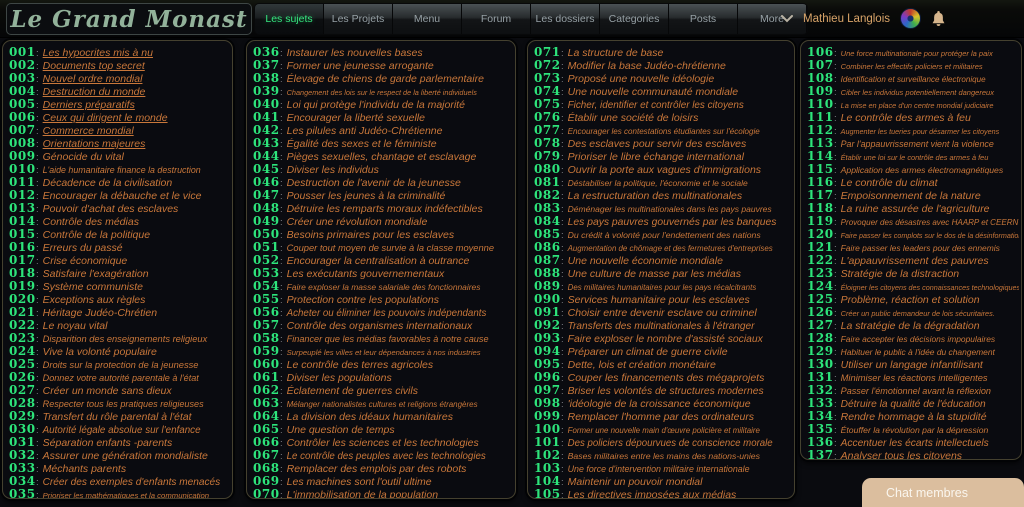 This screenshot has width=1024, height=507. Describe the element at coordinates (820, 208) in the screenshot. I see `item-number: 118` at that location.